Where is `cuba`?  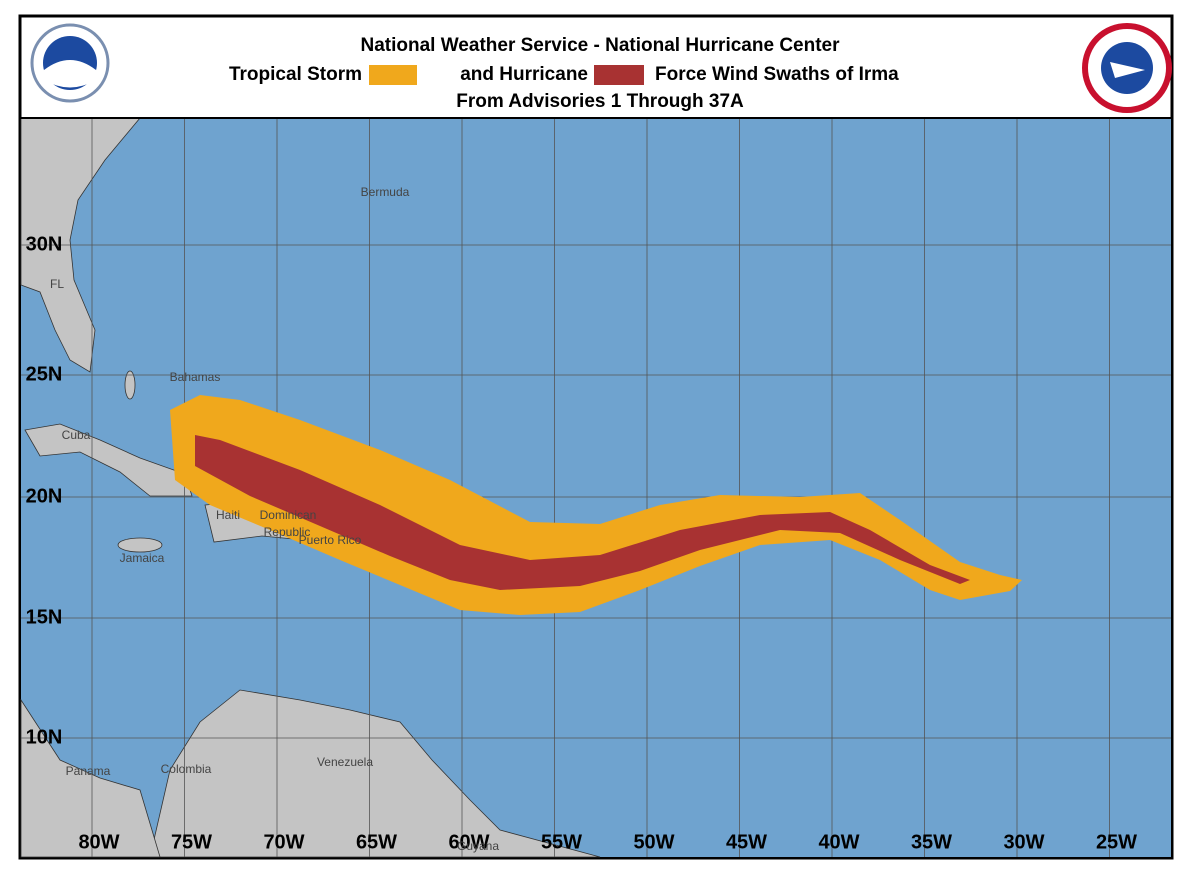
cuba is located at coordinates (108, 460).